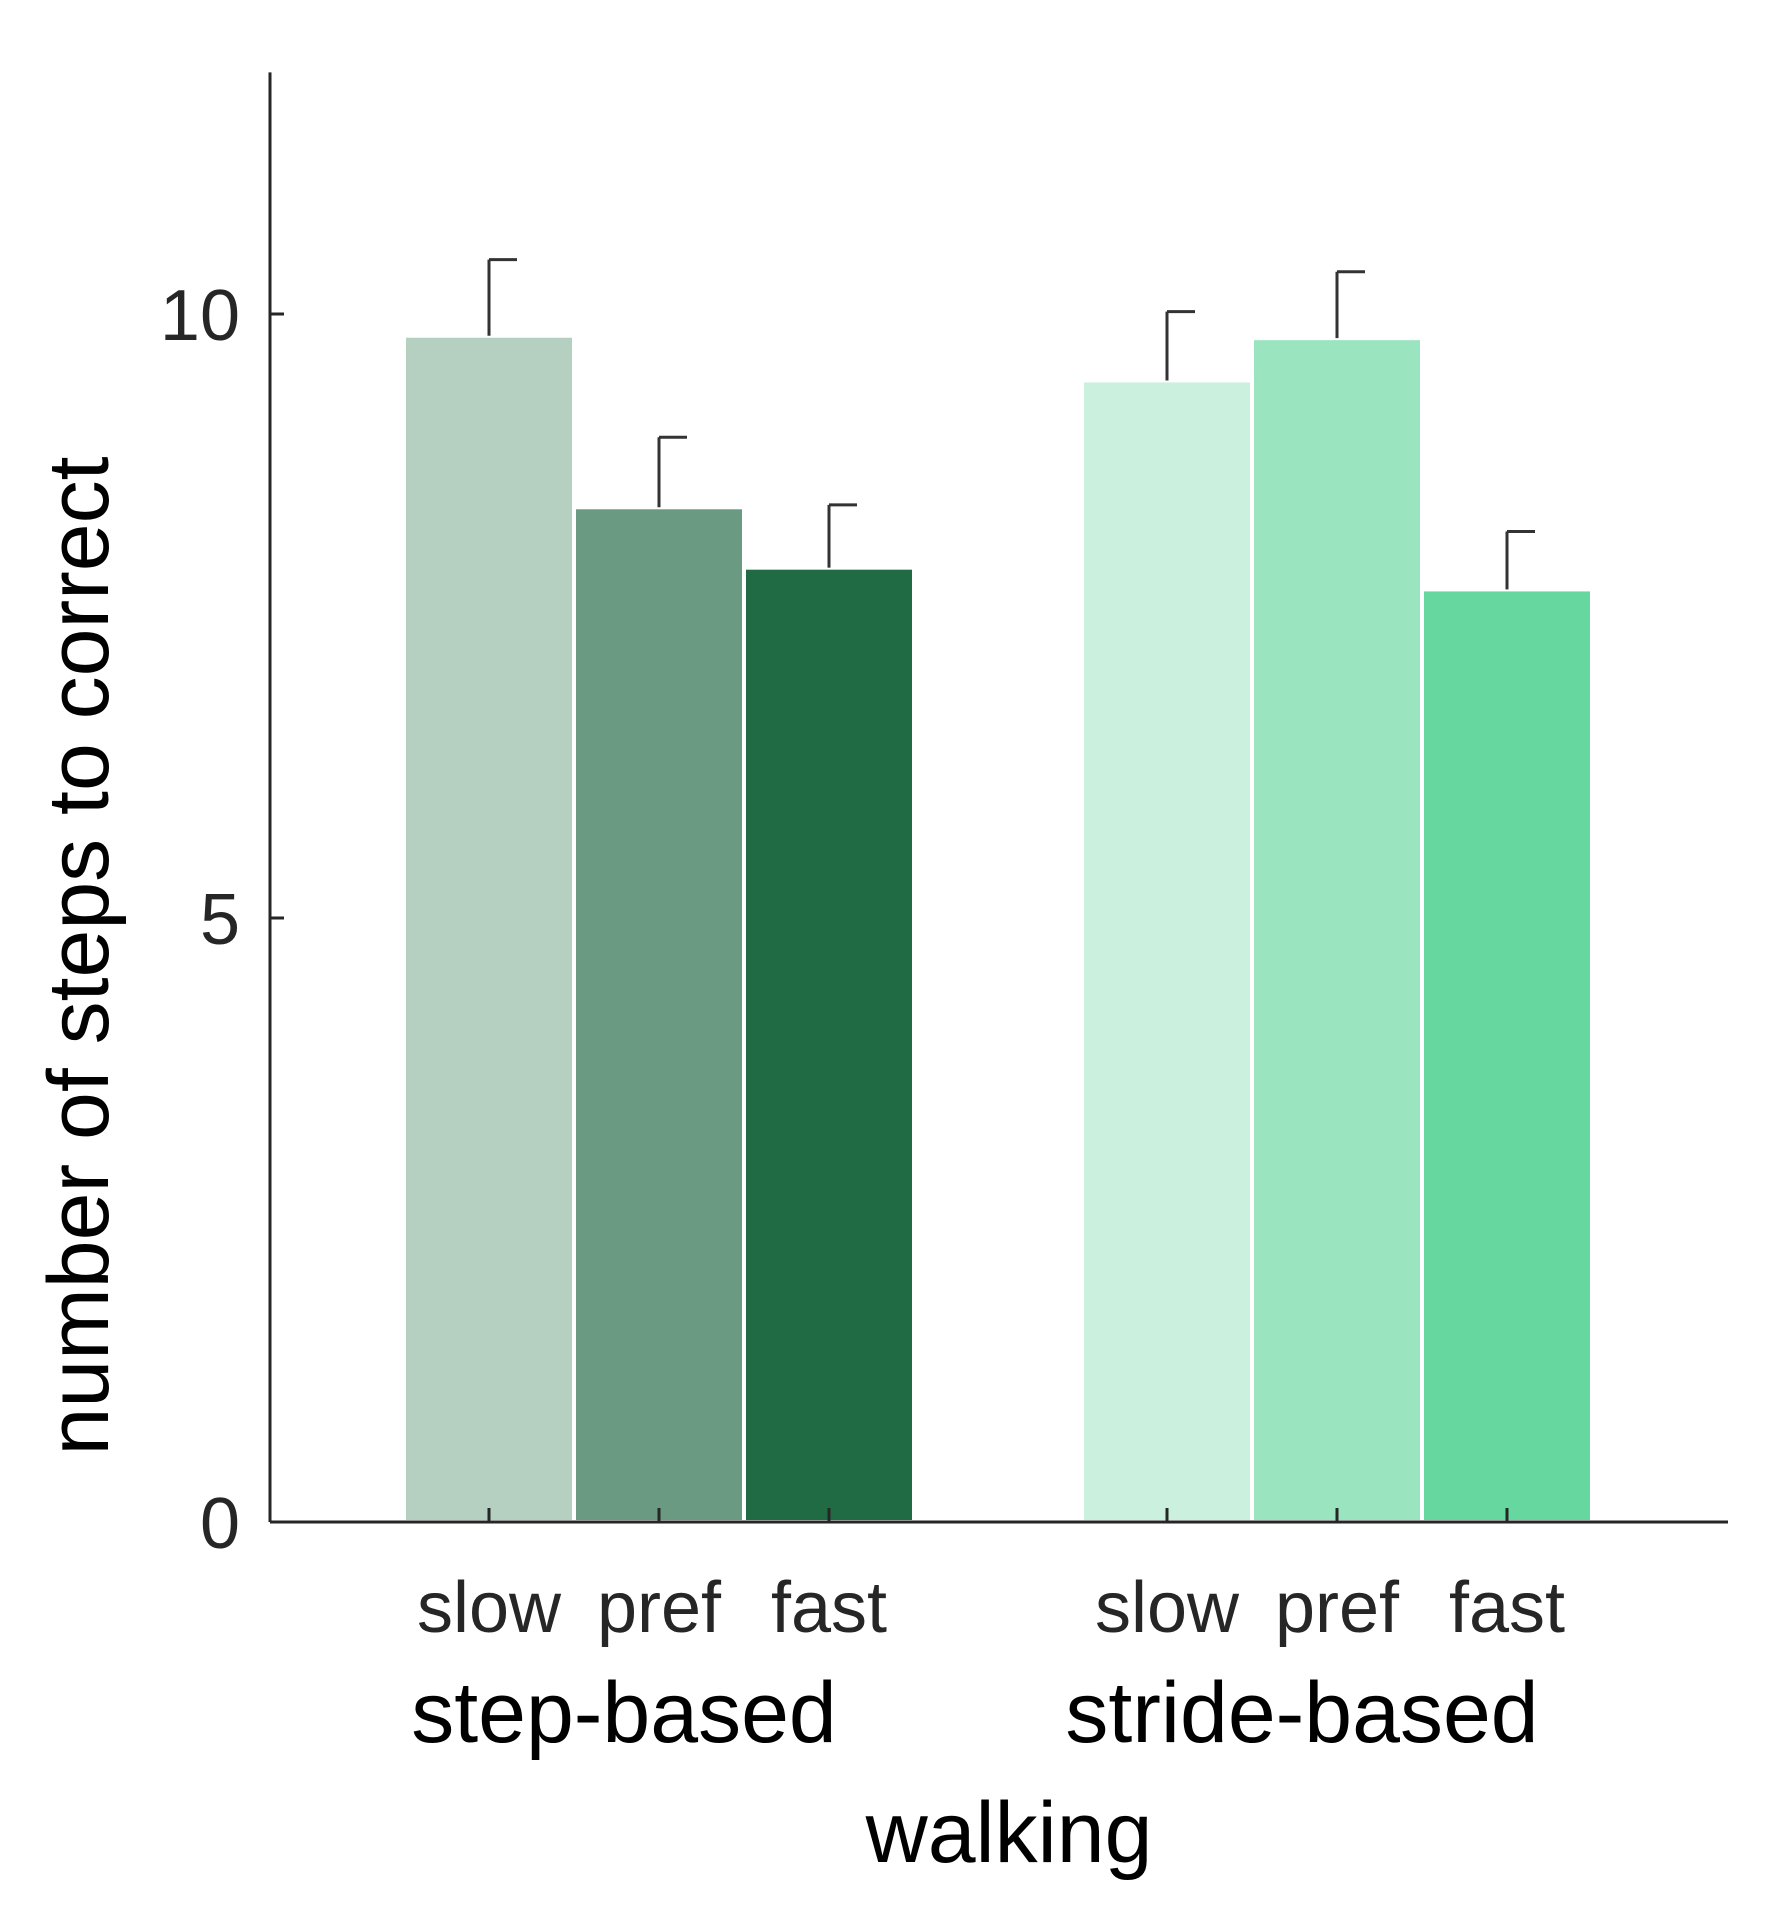 This screenshot has height=1913, width=1784. What do you see at coordinates (1009, 1833) in the screenshot?
I see `x-axis-title: walking` at bounding box center [1009, 1833].